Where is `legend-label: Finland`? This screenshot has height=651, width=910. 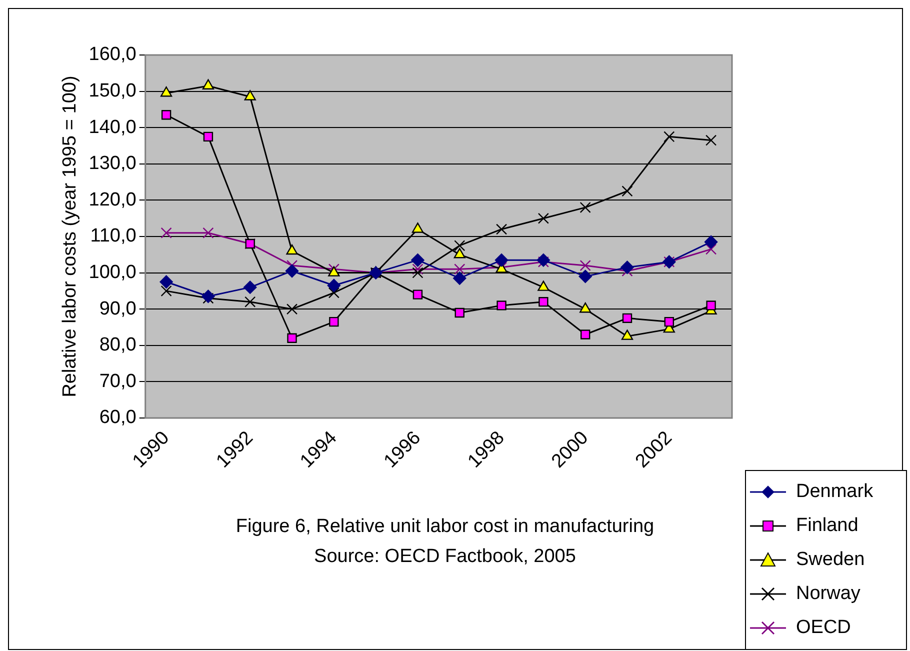
legend-label: Finland is located at coordinates (827, 526).